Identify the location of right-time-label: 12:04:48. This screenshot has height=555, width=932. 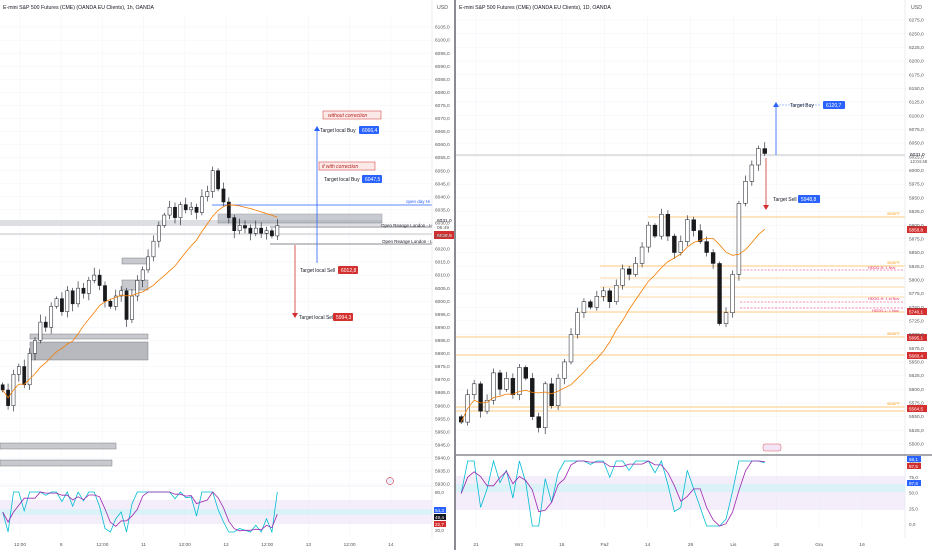
(919, 161).